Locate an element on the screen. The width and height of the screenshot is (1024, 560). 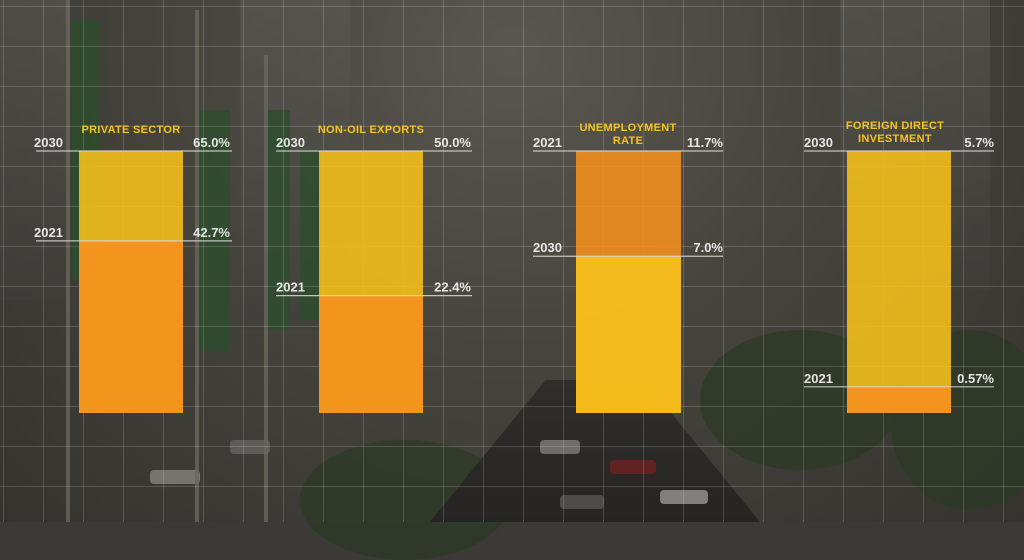
data-label-foreign-direct-investment-2030: 5.7% is located at coordinates (979, 142).